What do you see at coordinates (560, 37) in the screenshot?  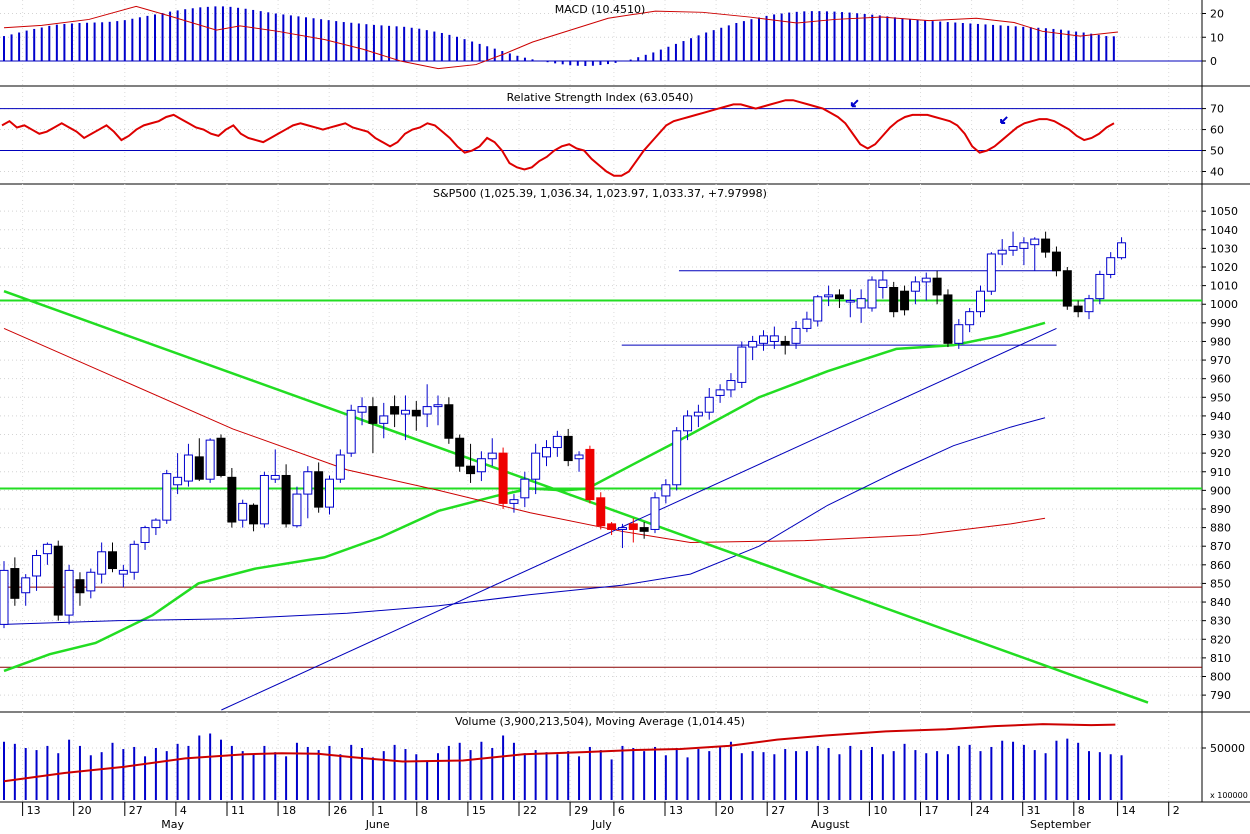 I see `macd-signal-line` at bounding box center [560, 37].